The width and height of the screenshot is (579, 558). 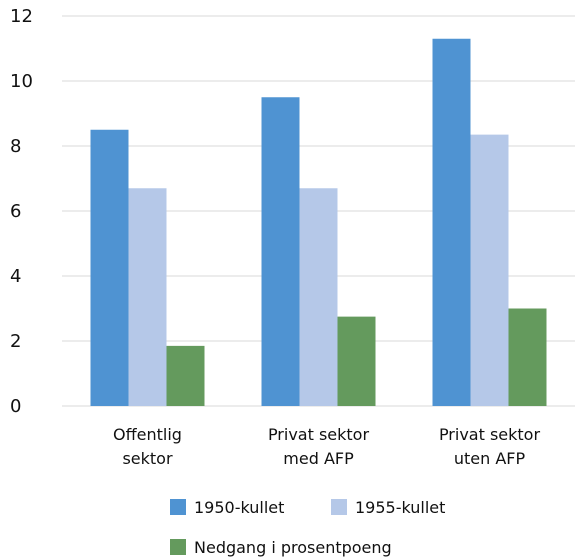 What do you see at coordinates (239, 507) in the screenshot?
I see `legend-label-1950: 1950-kullet` at bounding box center [239, 507].